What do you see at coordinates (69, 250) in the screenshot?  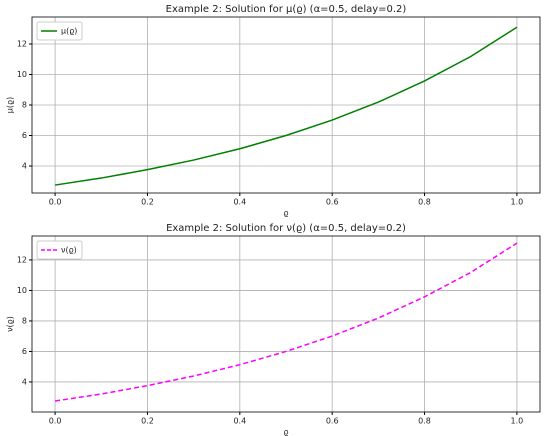 I see `legend-label: ν(ϱ)` at bounding box center [69, 250].